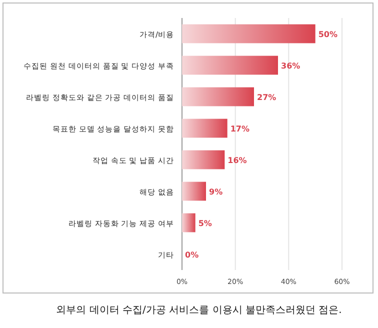  What do you see at coordinates (199, 310) in the screenshot?
I see `text: 외부의 데이터 수집/가공 서비스를 이용시 불만족스러웠던 점은.` at bounding box center [199, 310].